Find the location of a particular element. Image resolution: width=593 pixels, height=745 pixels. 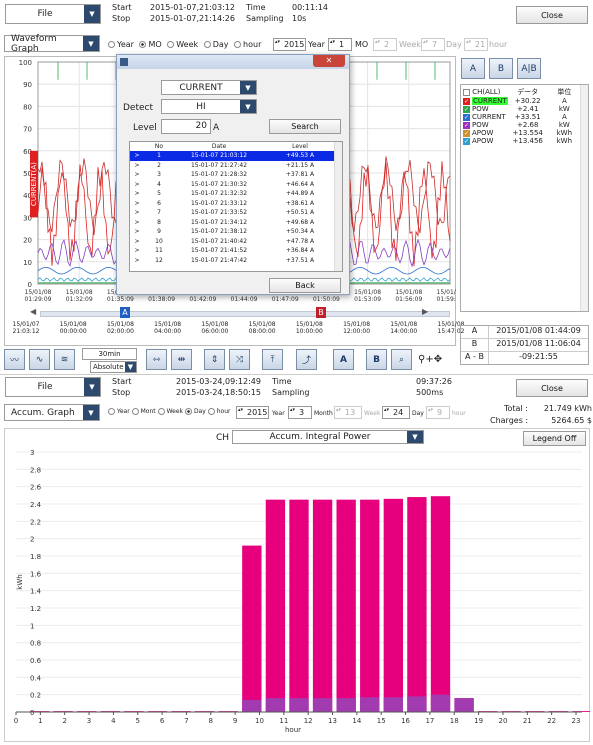

result-row: >1 15-01-07 21:03:12 +49.53 A is located at coordinates (233, 156).